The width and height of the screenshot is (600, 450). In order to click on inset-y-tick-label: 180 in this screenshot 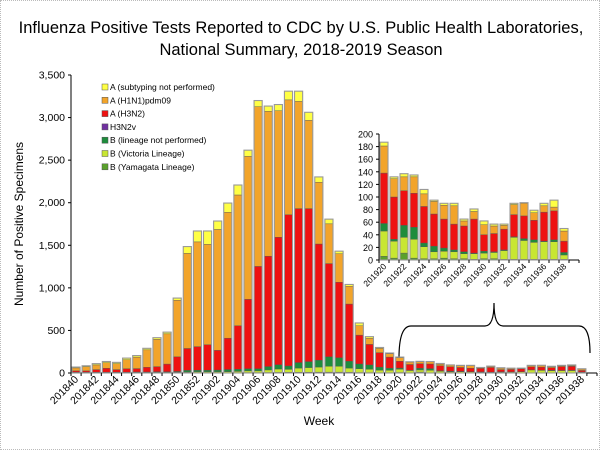, I will do `click(365, 147)`.